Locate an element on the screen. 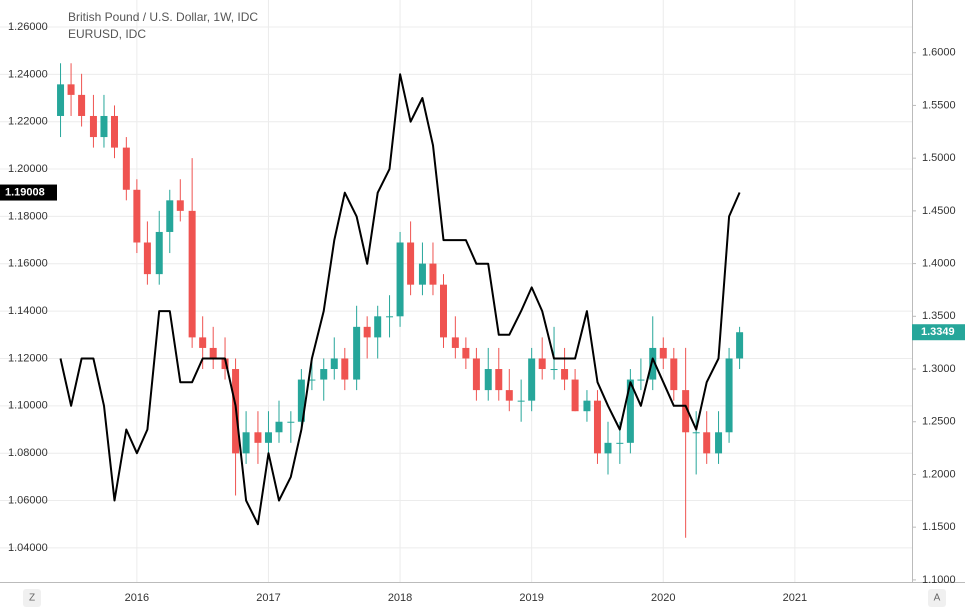  y2-tick-label: 1.4500 is located at coordinates (939, 211).